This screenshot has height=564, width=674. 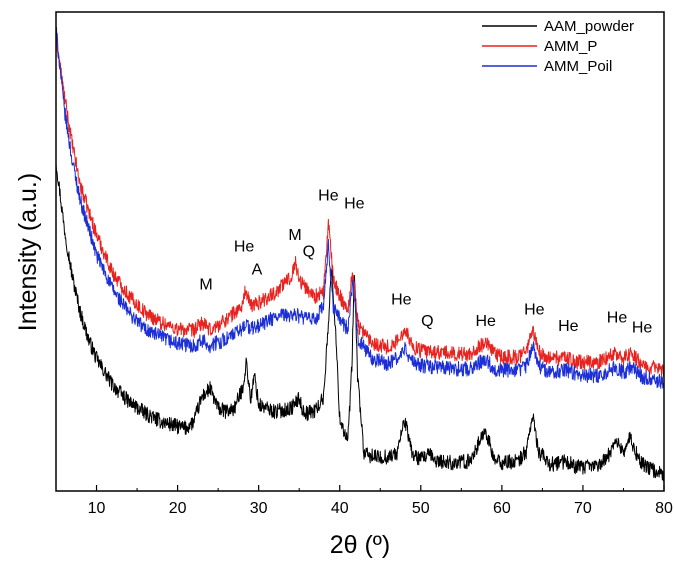 I want to click on x-tick-label: 20, so click(x=178, y=508).